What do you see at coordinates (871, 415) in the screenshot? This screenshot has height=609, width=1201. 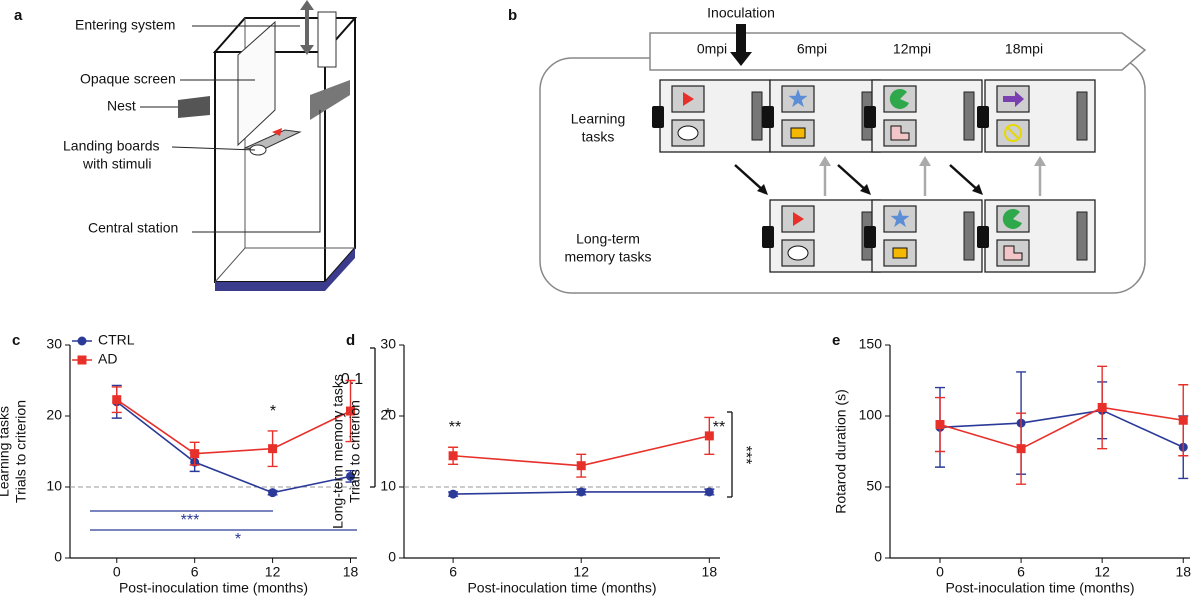 I see `y-tick-label: 100` at bounding box center [871, 415].